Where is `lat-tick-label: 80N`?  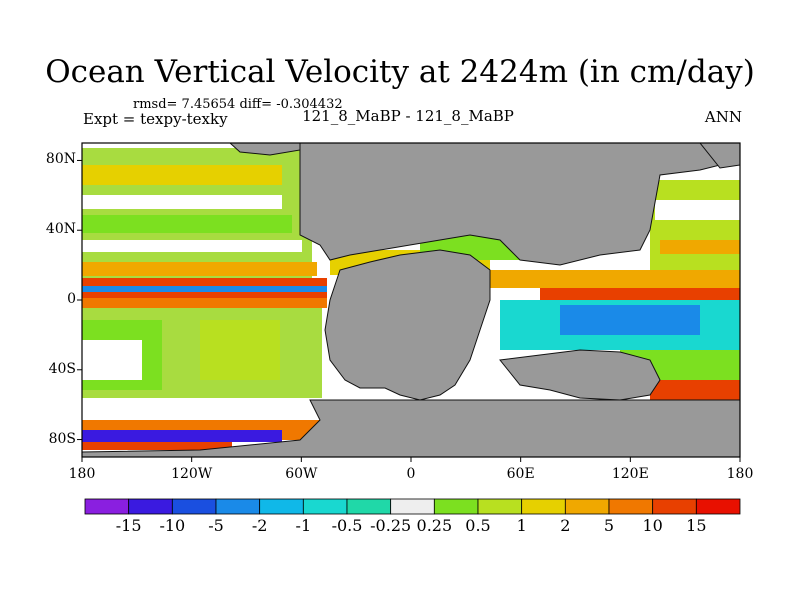 lat-tick-label: 80N is located at coordinates (60, 159).